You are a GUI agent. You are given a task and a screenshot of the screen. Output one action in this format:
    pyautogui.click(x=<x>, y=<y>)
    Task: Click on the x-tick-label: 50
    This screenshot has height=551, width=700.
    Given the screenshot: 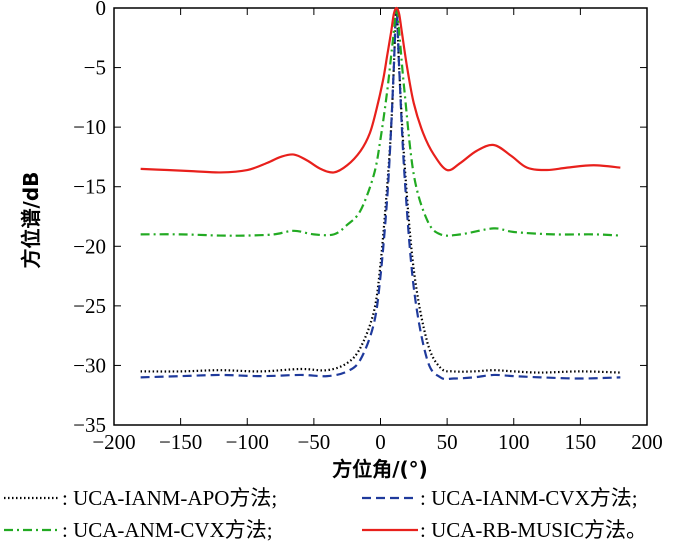 What is the action you would take?
    pyautogui.click(x=447, y=442)
    